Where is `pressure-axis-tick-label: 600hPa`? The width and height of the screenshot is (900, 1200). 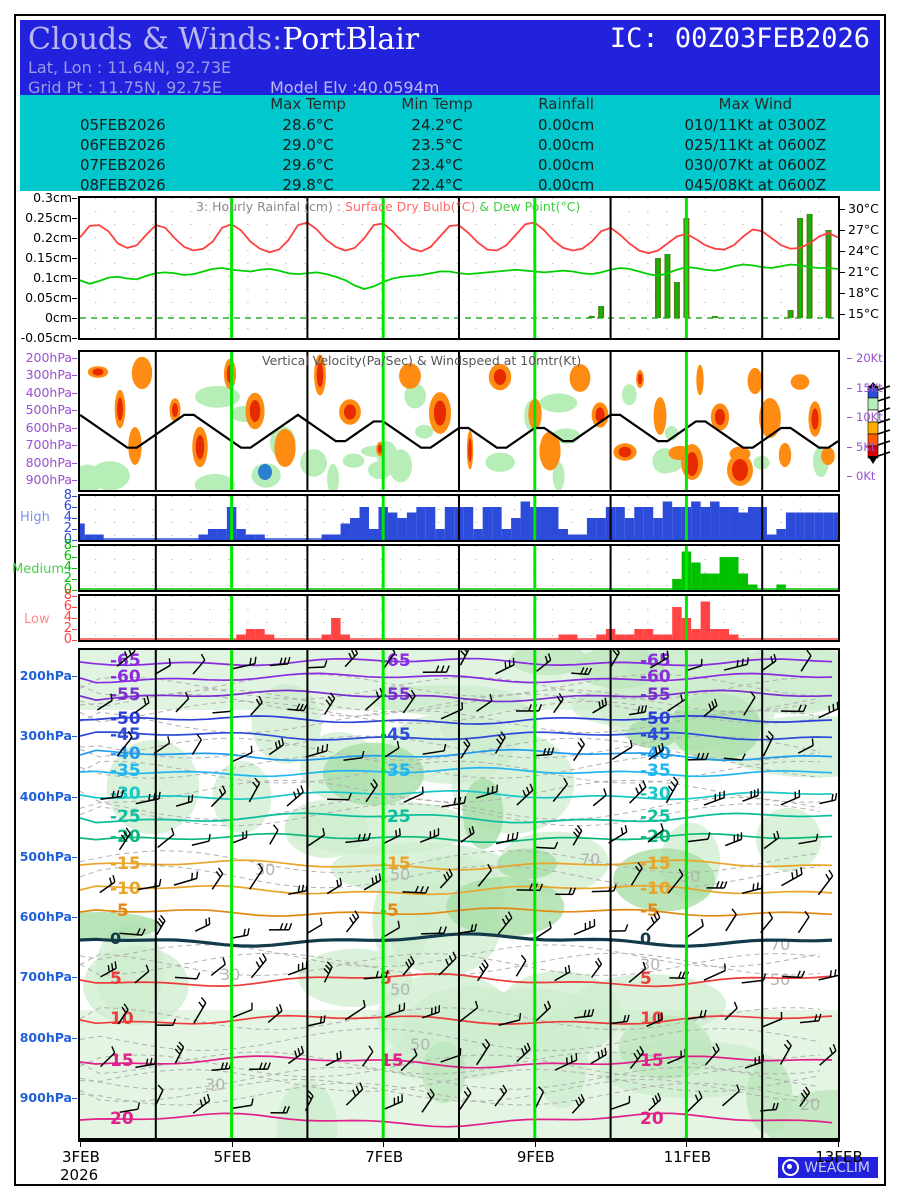
pressure-axis-tick-label: 600hPa is located at coordinates (45, 917).